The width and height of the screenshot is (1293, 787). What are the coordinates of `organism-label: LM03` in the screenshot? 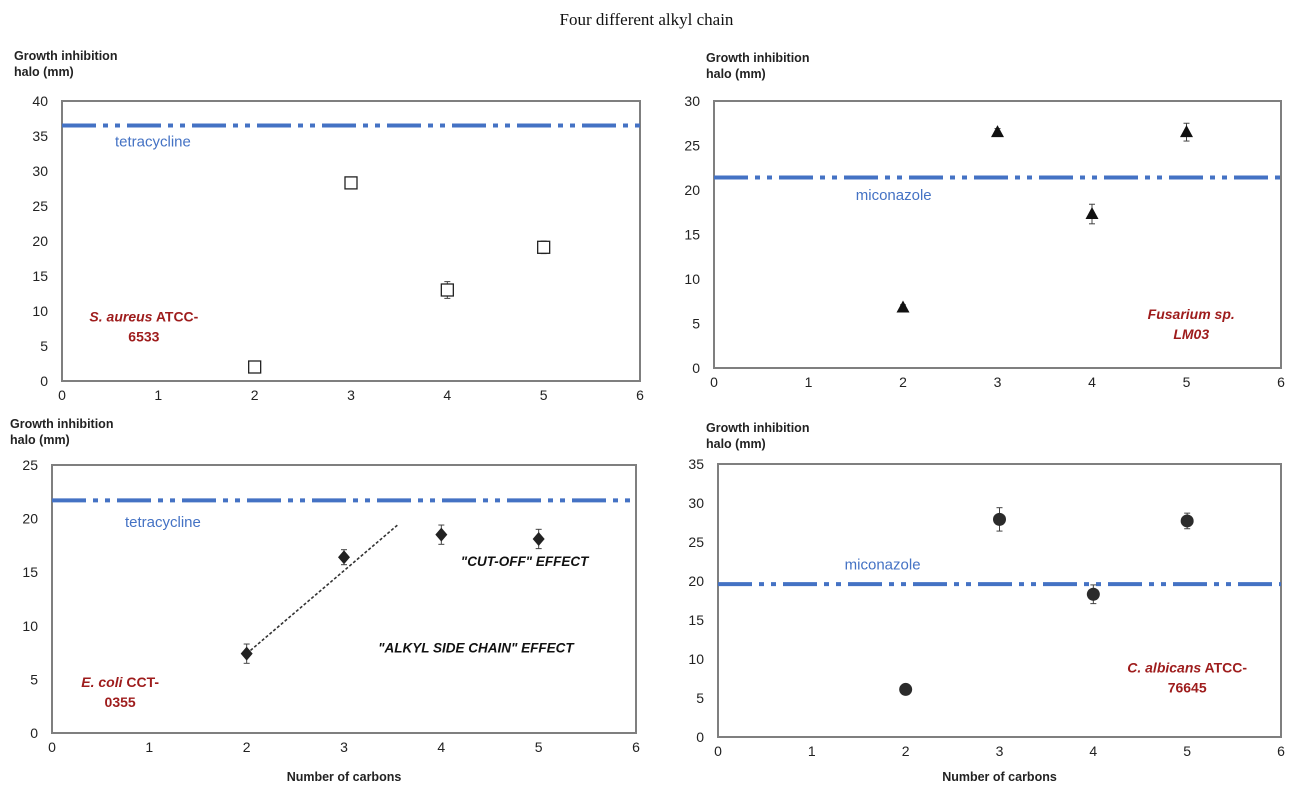 It's located at (1191, 334).